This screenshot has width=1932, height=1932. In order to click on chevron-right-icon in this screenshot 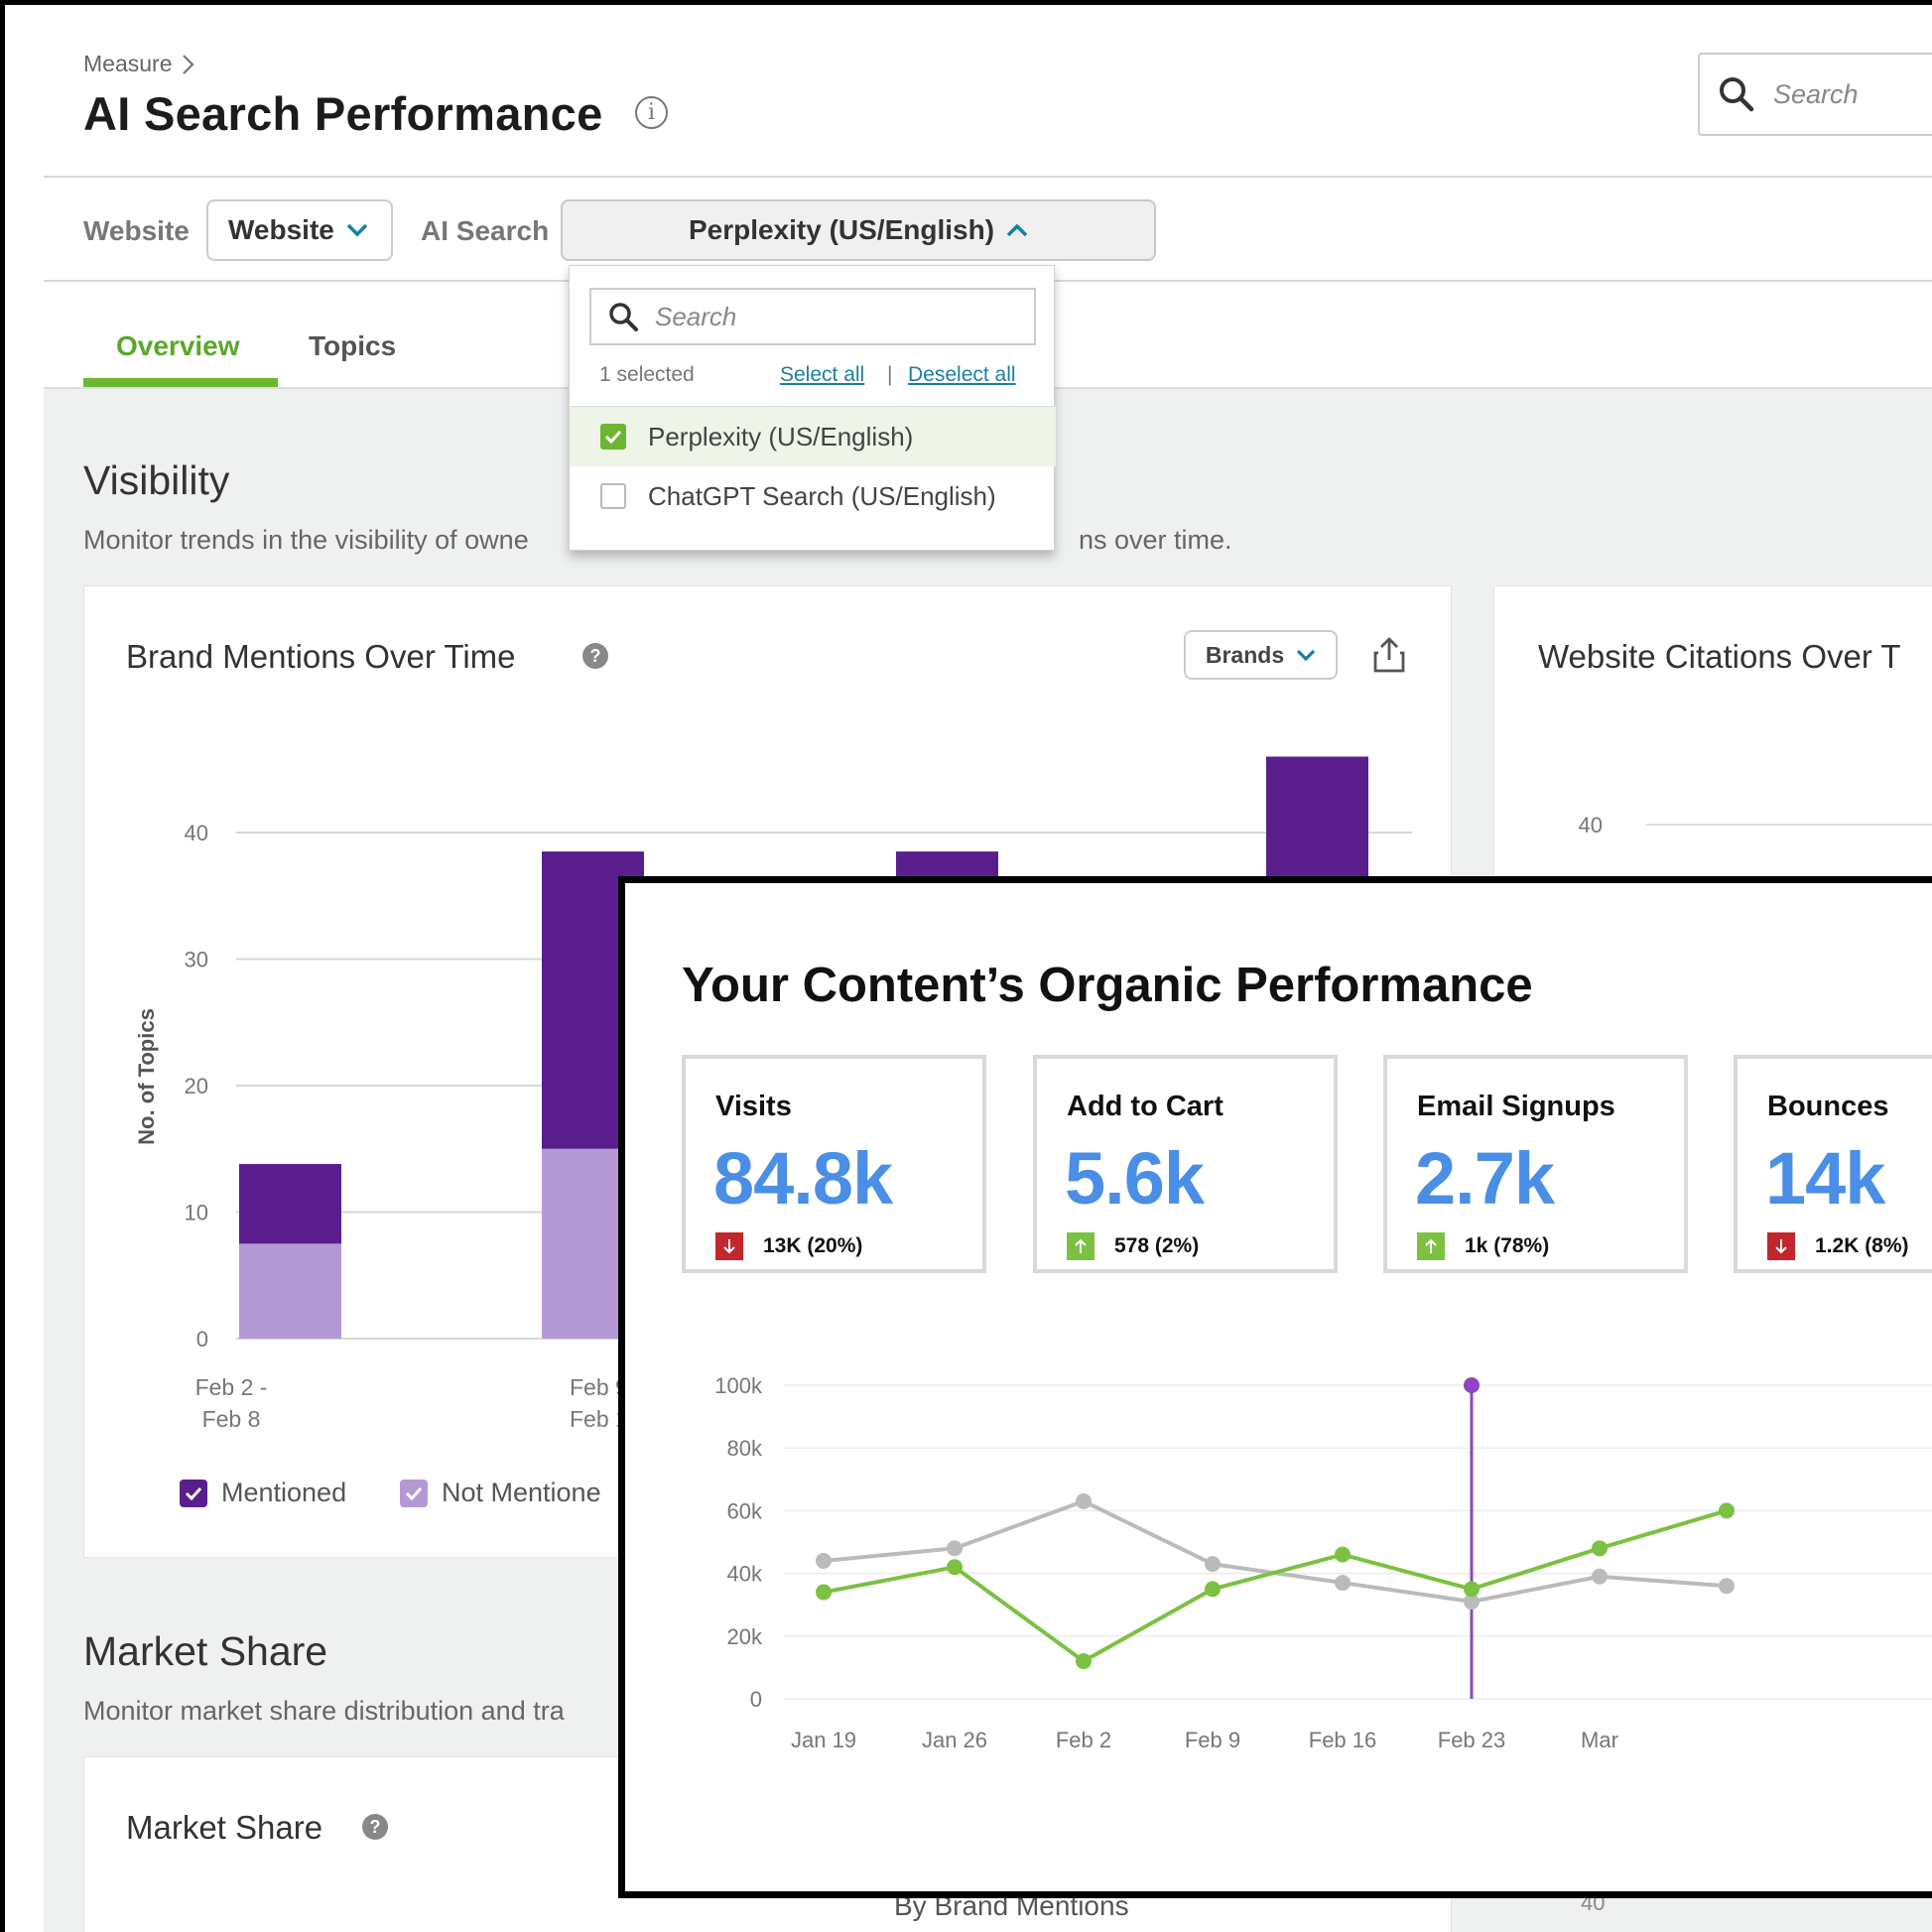, I will do `click(189, 64)`.